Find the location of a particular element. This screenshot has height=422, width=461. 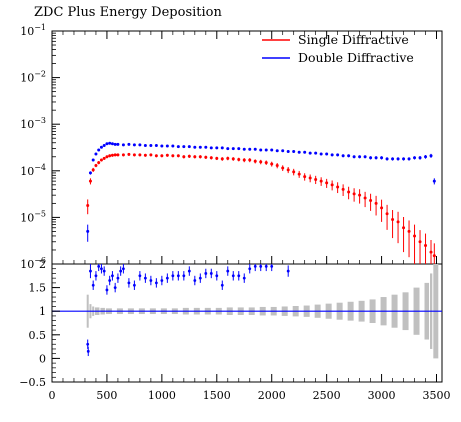

x-tick-label: 2500 is located at coordinates (327, 395).